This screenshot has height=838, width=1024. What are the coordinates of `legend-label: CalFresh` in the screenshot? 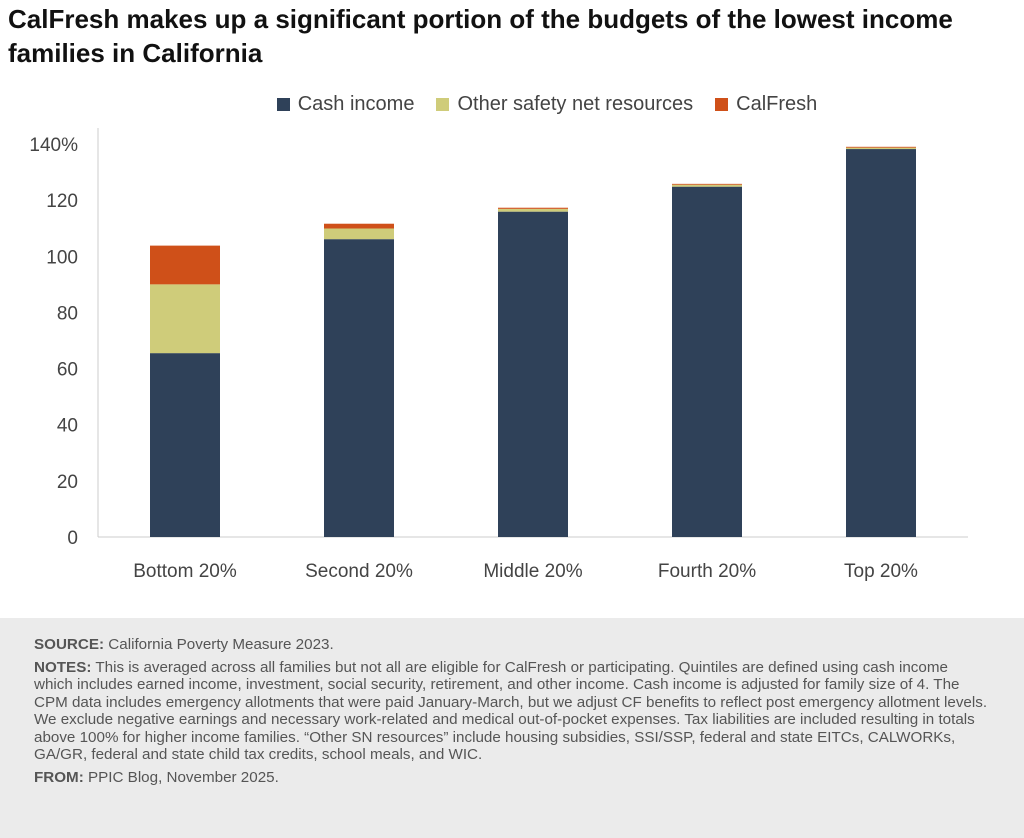 It's located at (777, 104).